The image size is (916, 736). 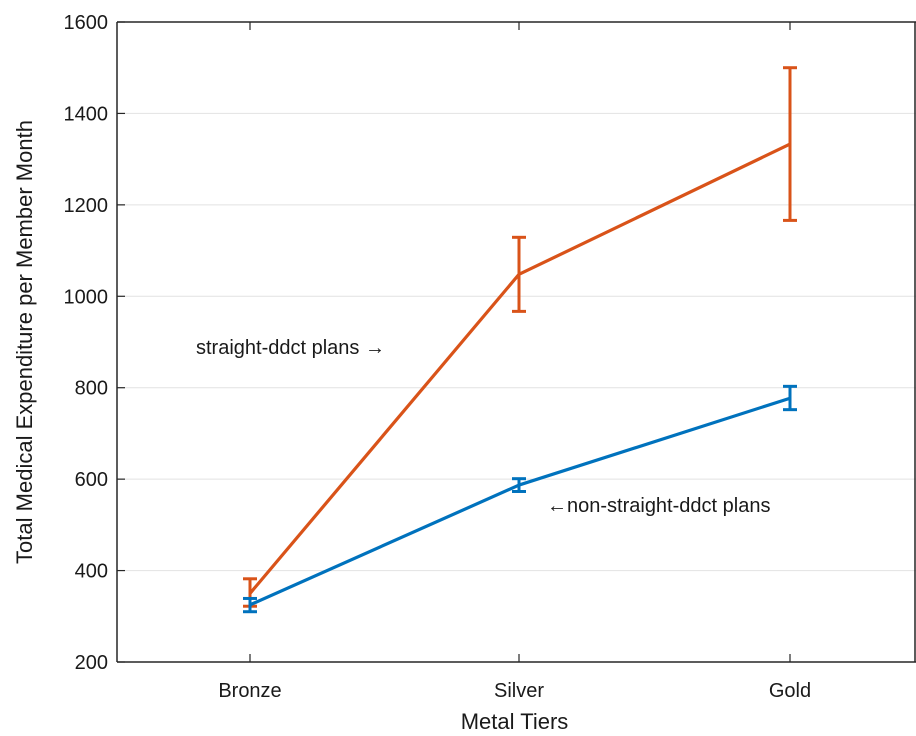 I want to click on y-tick-label: 600, so click(x=91, y=480).